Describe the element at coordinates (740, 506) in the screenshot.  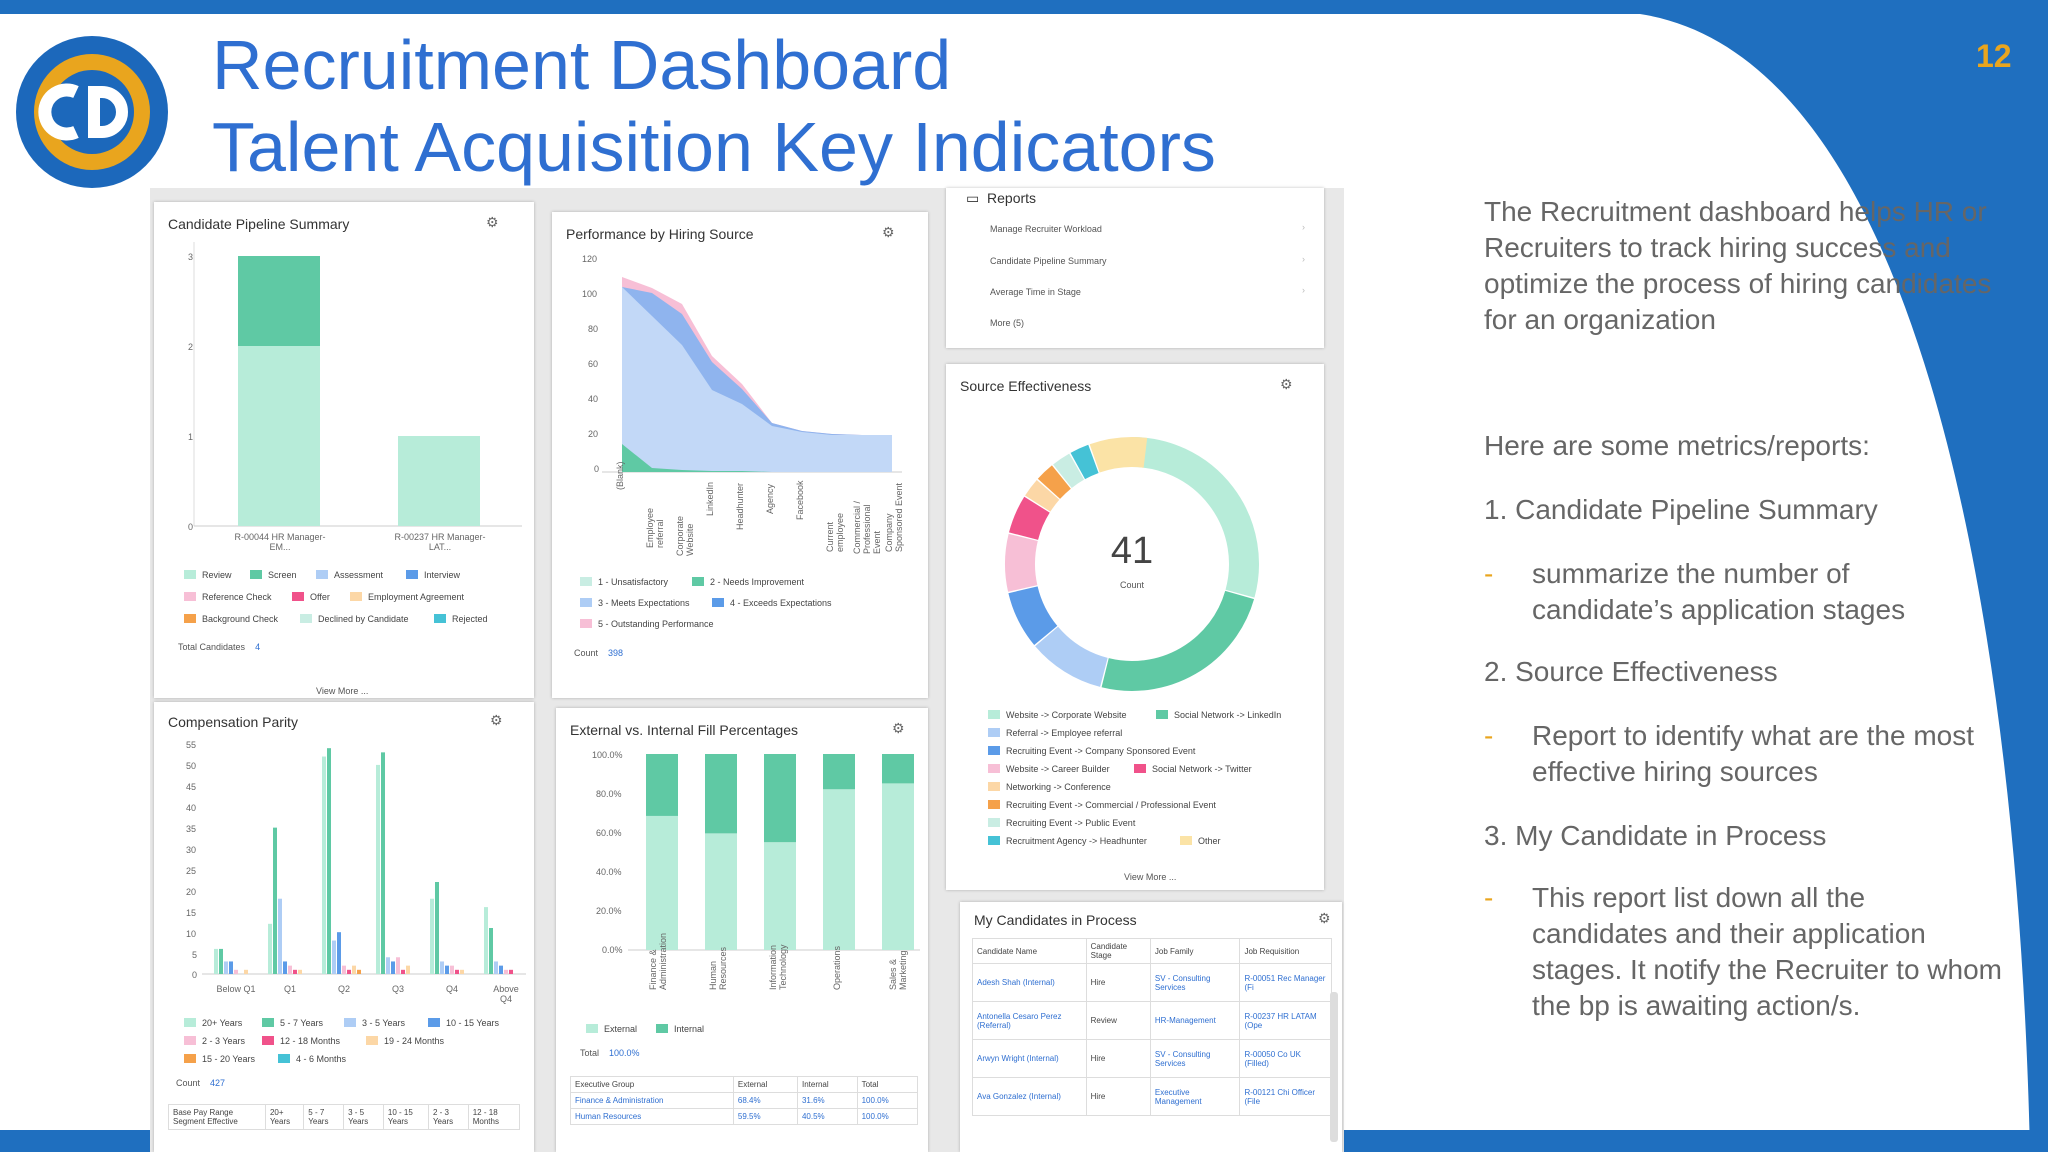
I see `hiring-xtick: Headhunter` at that location.